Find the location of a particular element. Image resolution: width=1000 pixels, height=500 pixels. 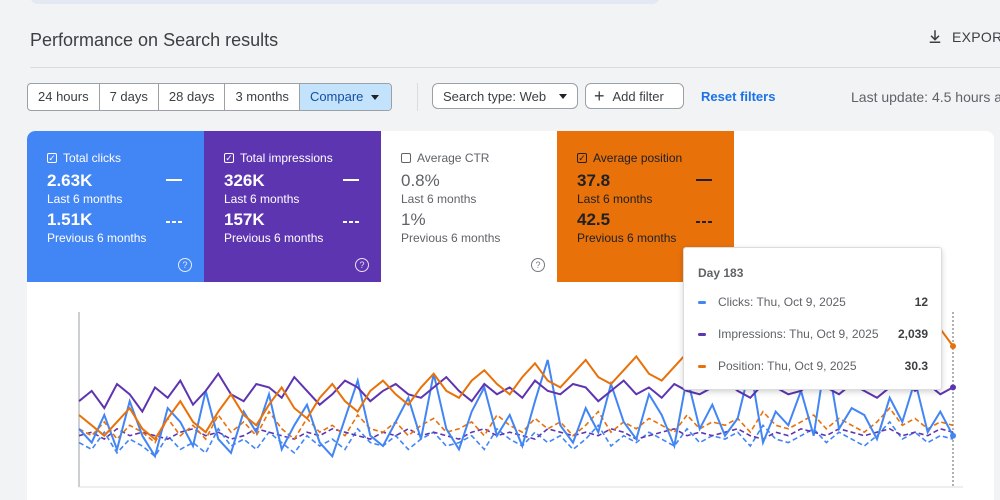

range-28-days: 28 days is located at coordinates (192, 97).